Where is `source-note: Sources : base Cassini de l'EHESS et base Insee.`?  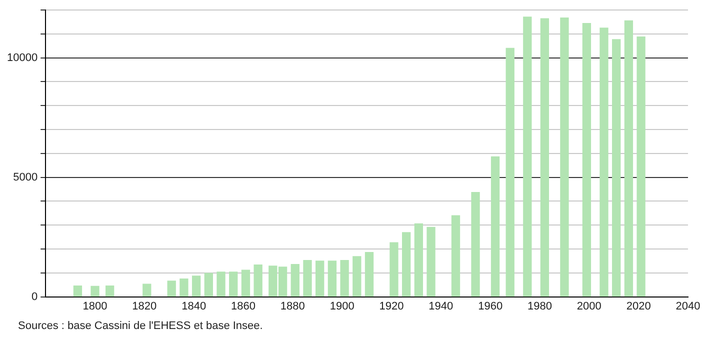
source-note: Sources : base Cassini de l'EHESS et base Insee. is located at coordinates (140, 326).